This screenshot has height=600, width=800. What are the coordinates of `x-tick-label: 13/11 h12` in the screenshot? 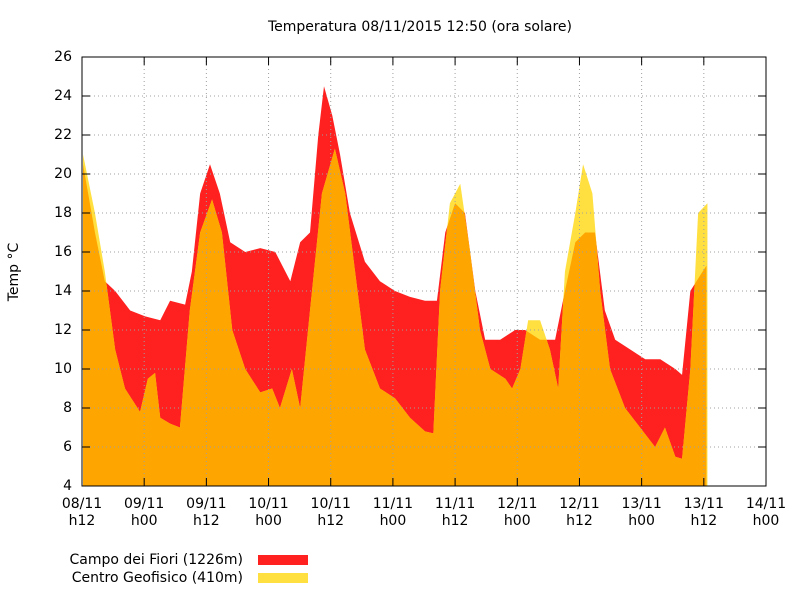 It's located at (703, 512).